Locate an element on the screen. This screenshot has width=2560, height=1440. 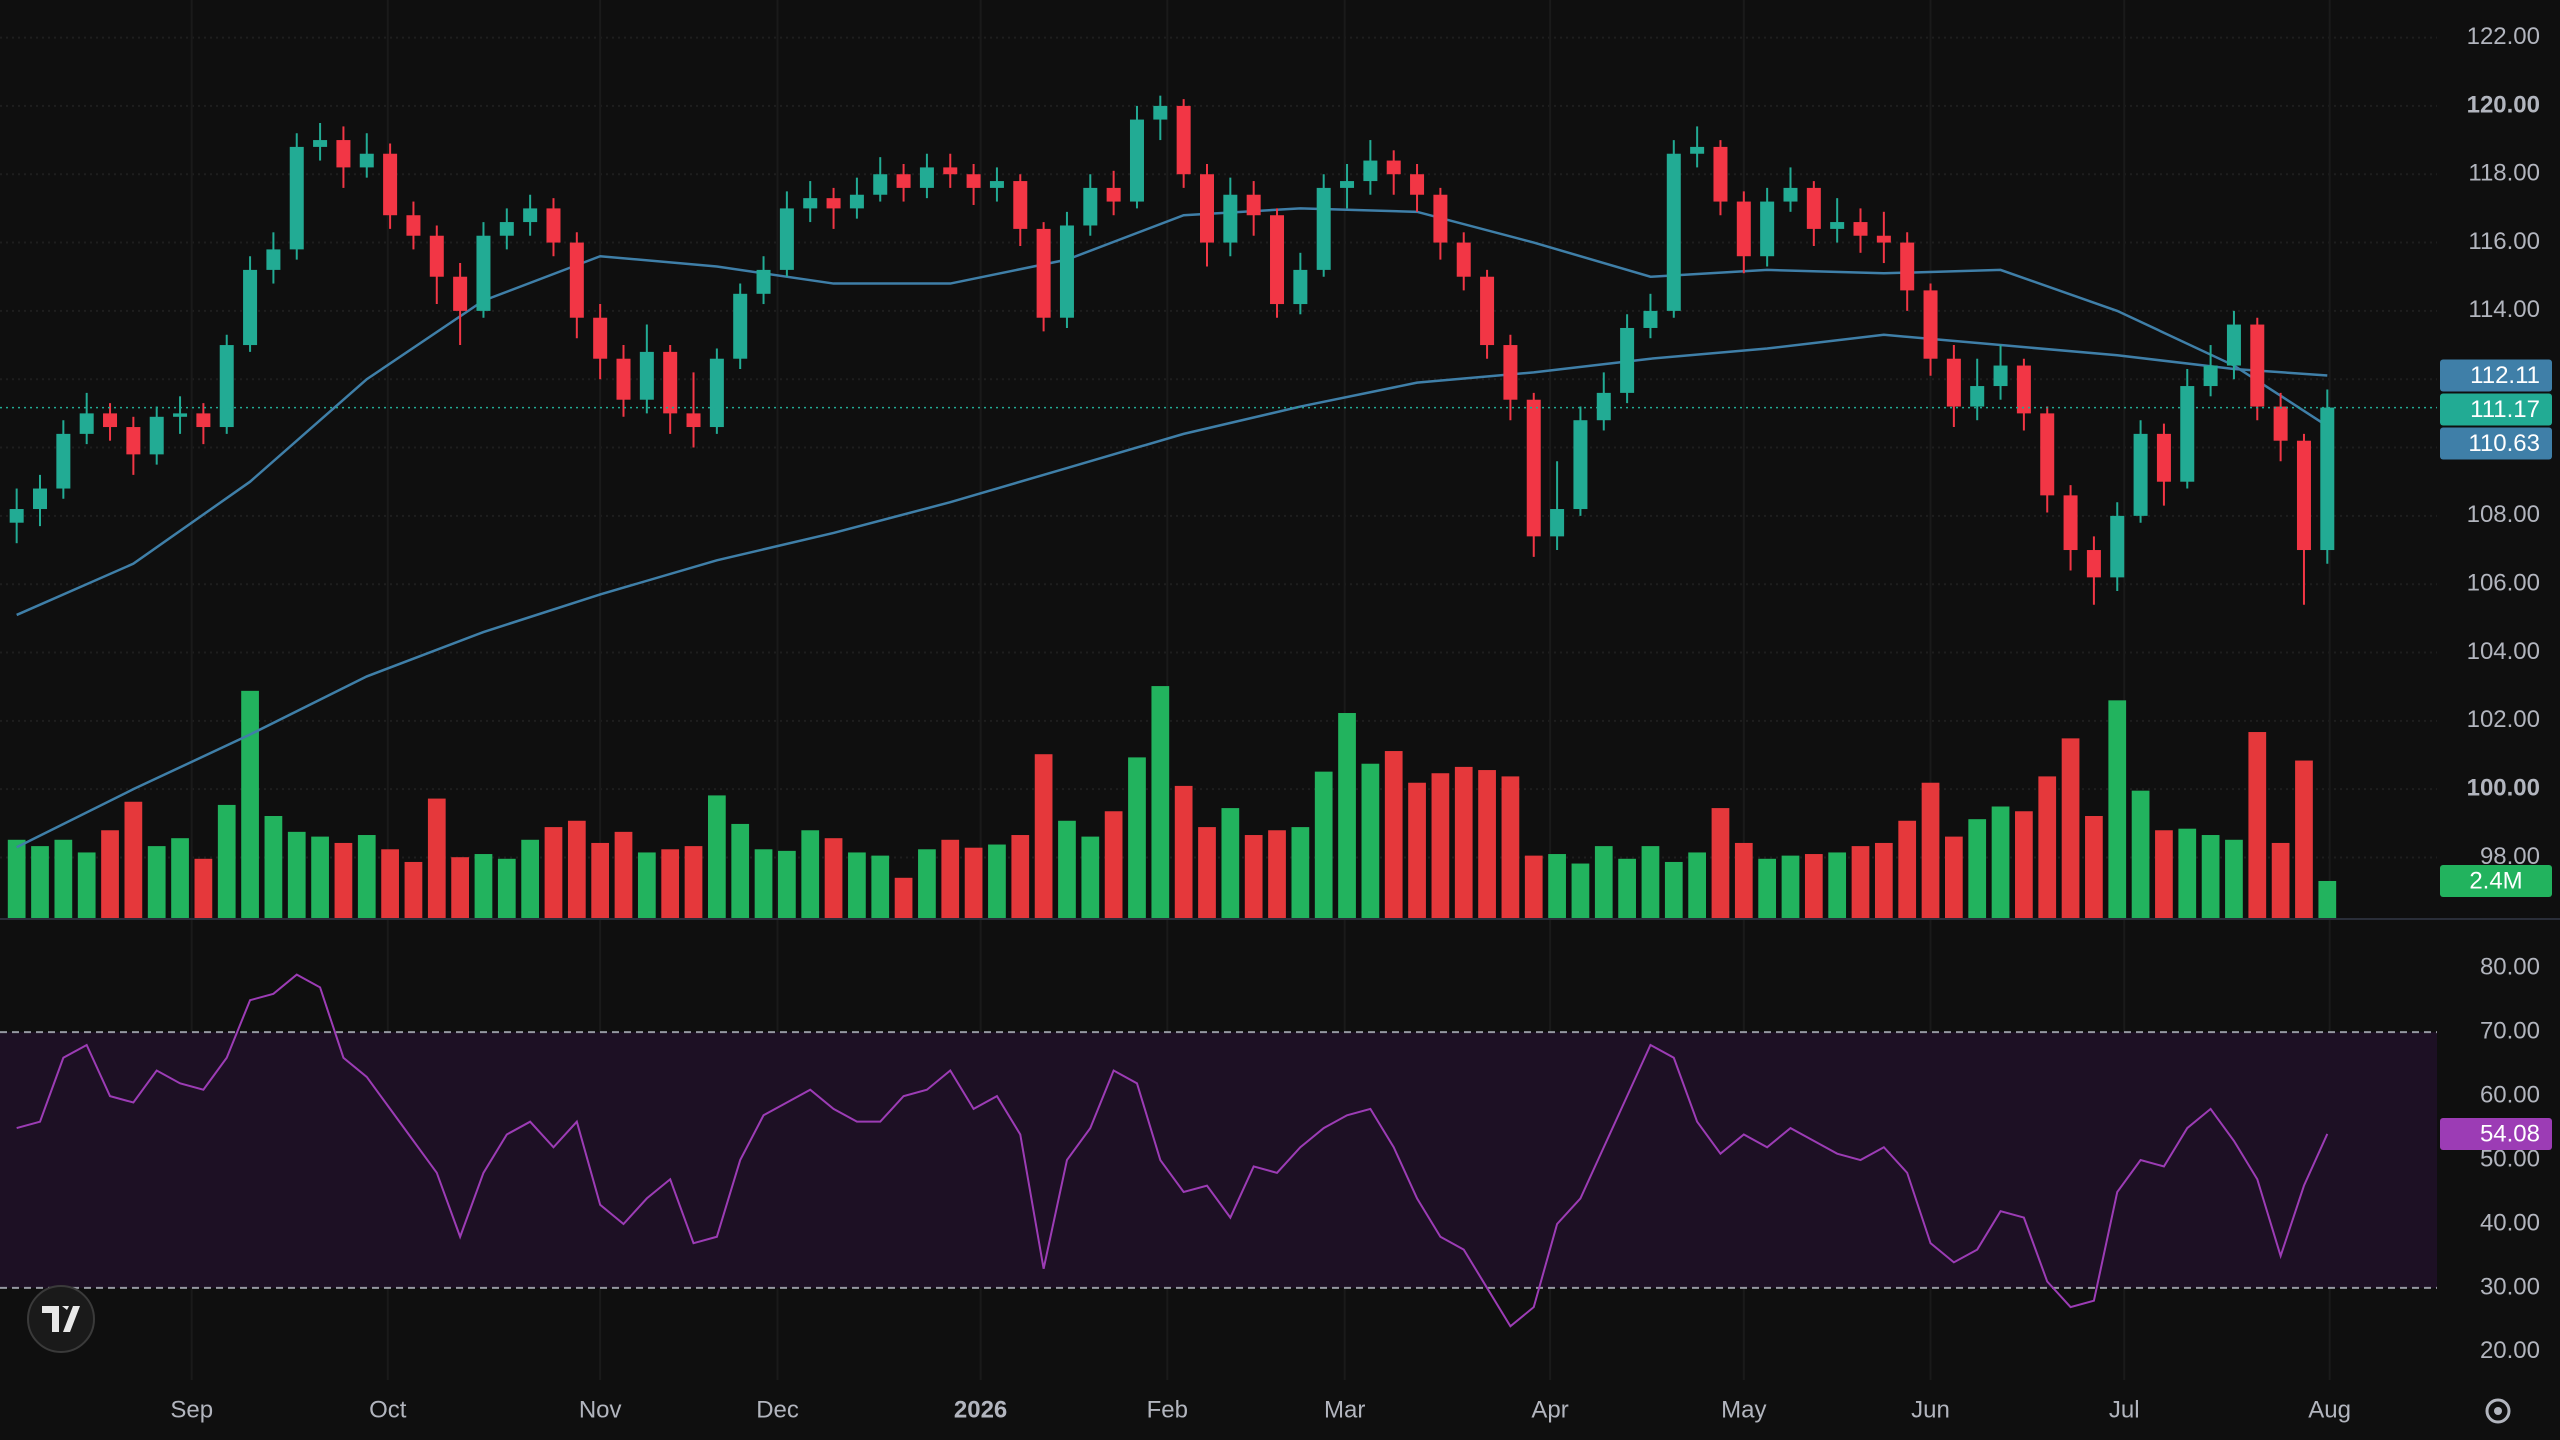
y-tick-label: 118.00 is located at coordinates (2504, 173).